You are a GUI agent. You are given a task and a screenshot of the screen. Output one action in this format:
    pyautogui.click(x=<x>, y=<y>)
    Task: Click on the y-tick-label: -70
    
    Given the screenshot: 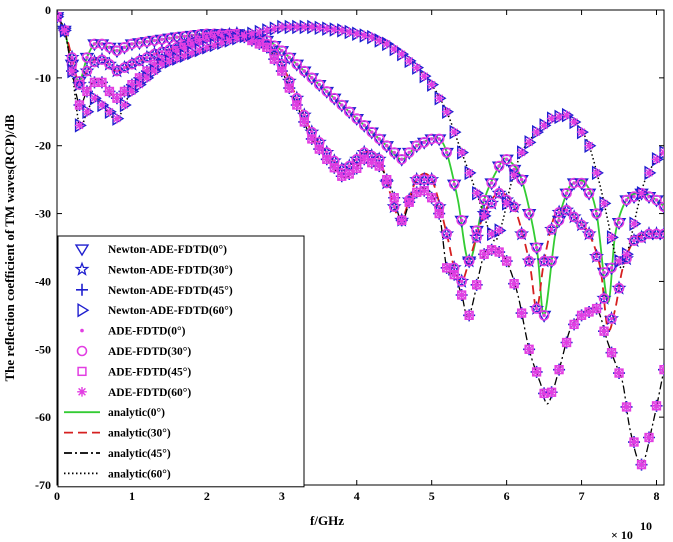 What is the action you would take?
    pyautogui.click(x=43, y=485)
    